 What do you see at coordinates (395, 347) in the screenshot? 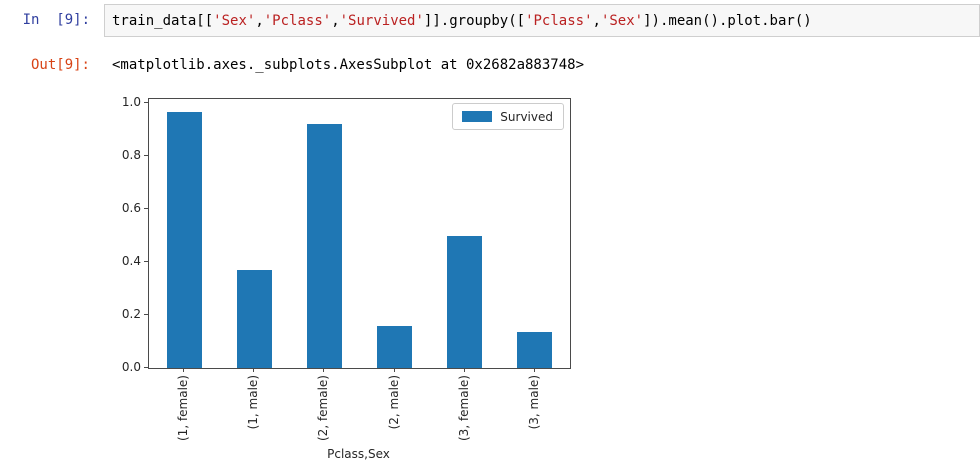
I see `bar-2-male` at bounding box center [395, 347].